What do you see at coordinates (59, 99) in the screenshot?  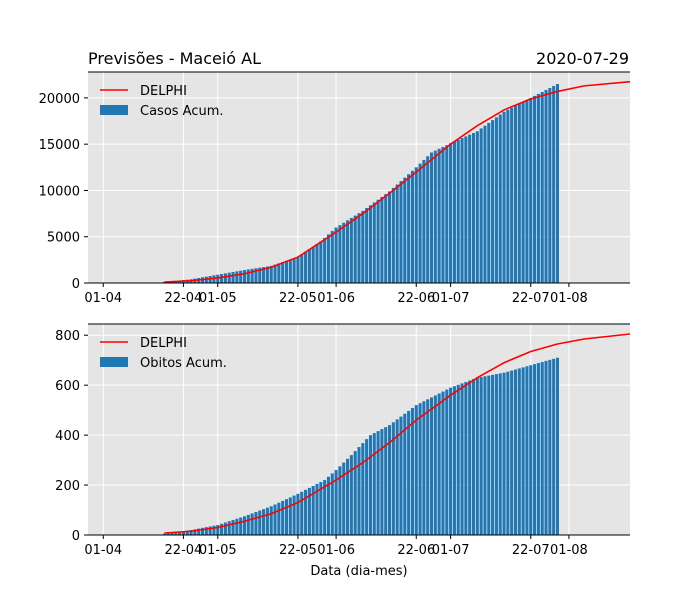 I see `y-tick-label: 20000` at bounding box center [59, 99].